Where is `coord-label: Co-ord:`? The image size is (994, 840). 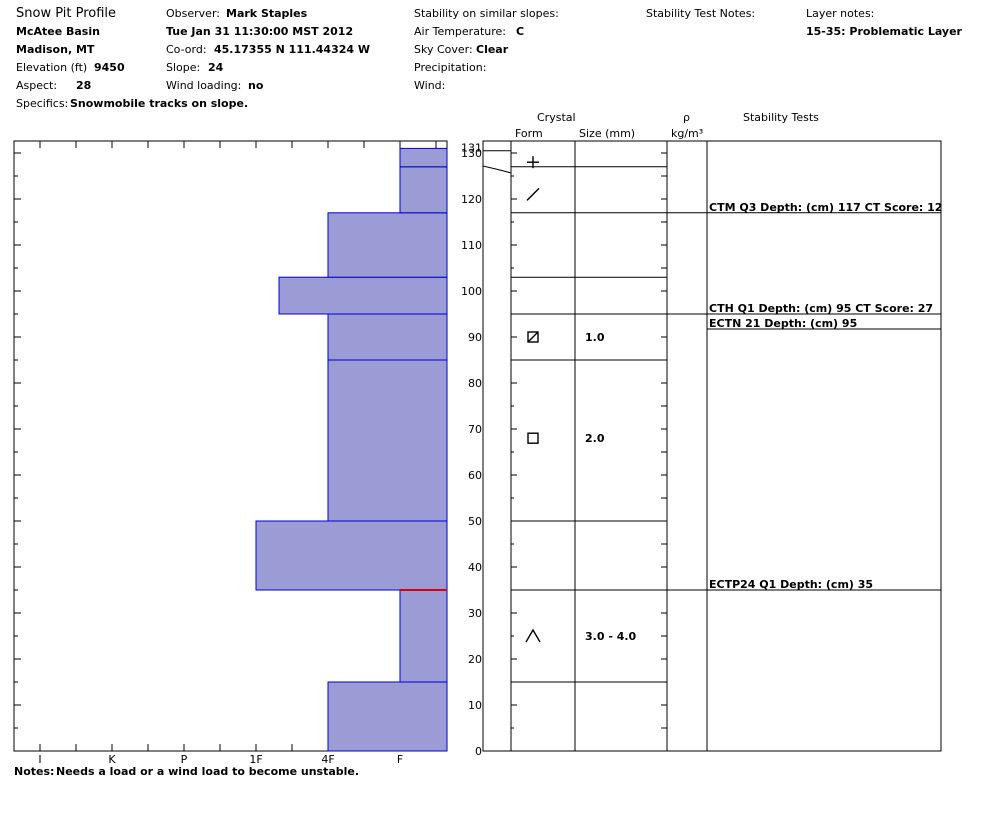
coord-label: Co-ord: is located at coordinates (186, 49).